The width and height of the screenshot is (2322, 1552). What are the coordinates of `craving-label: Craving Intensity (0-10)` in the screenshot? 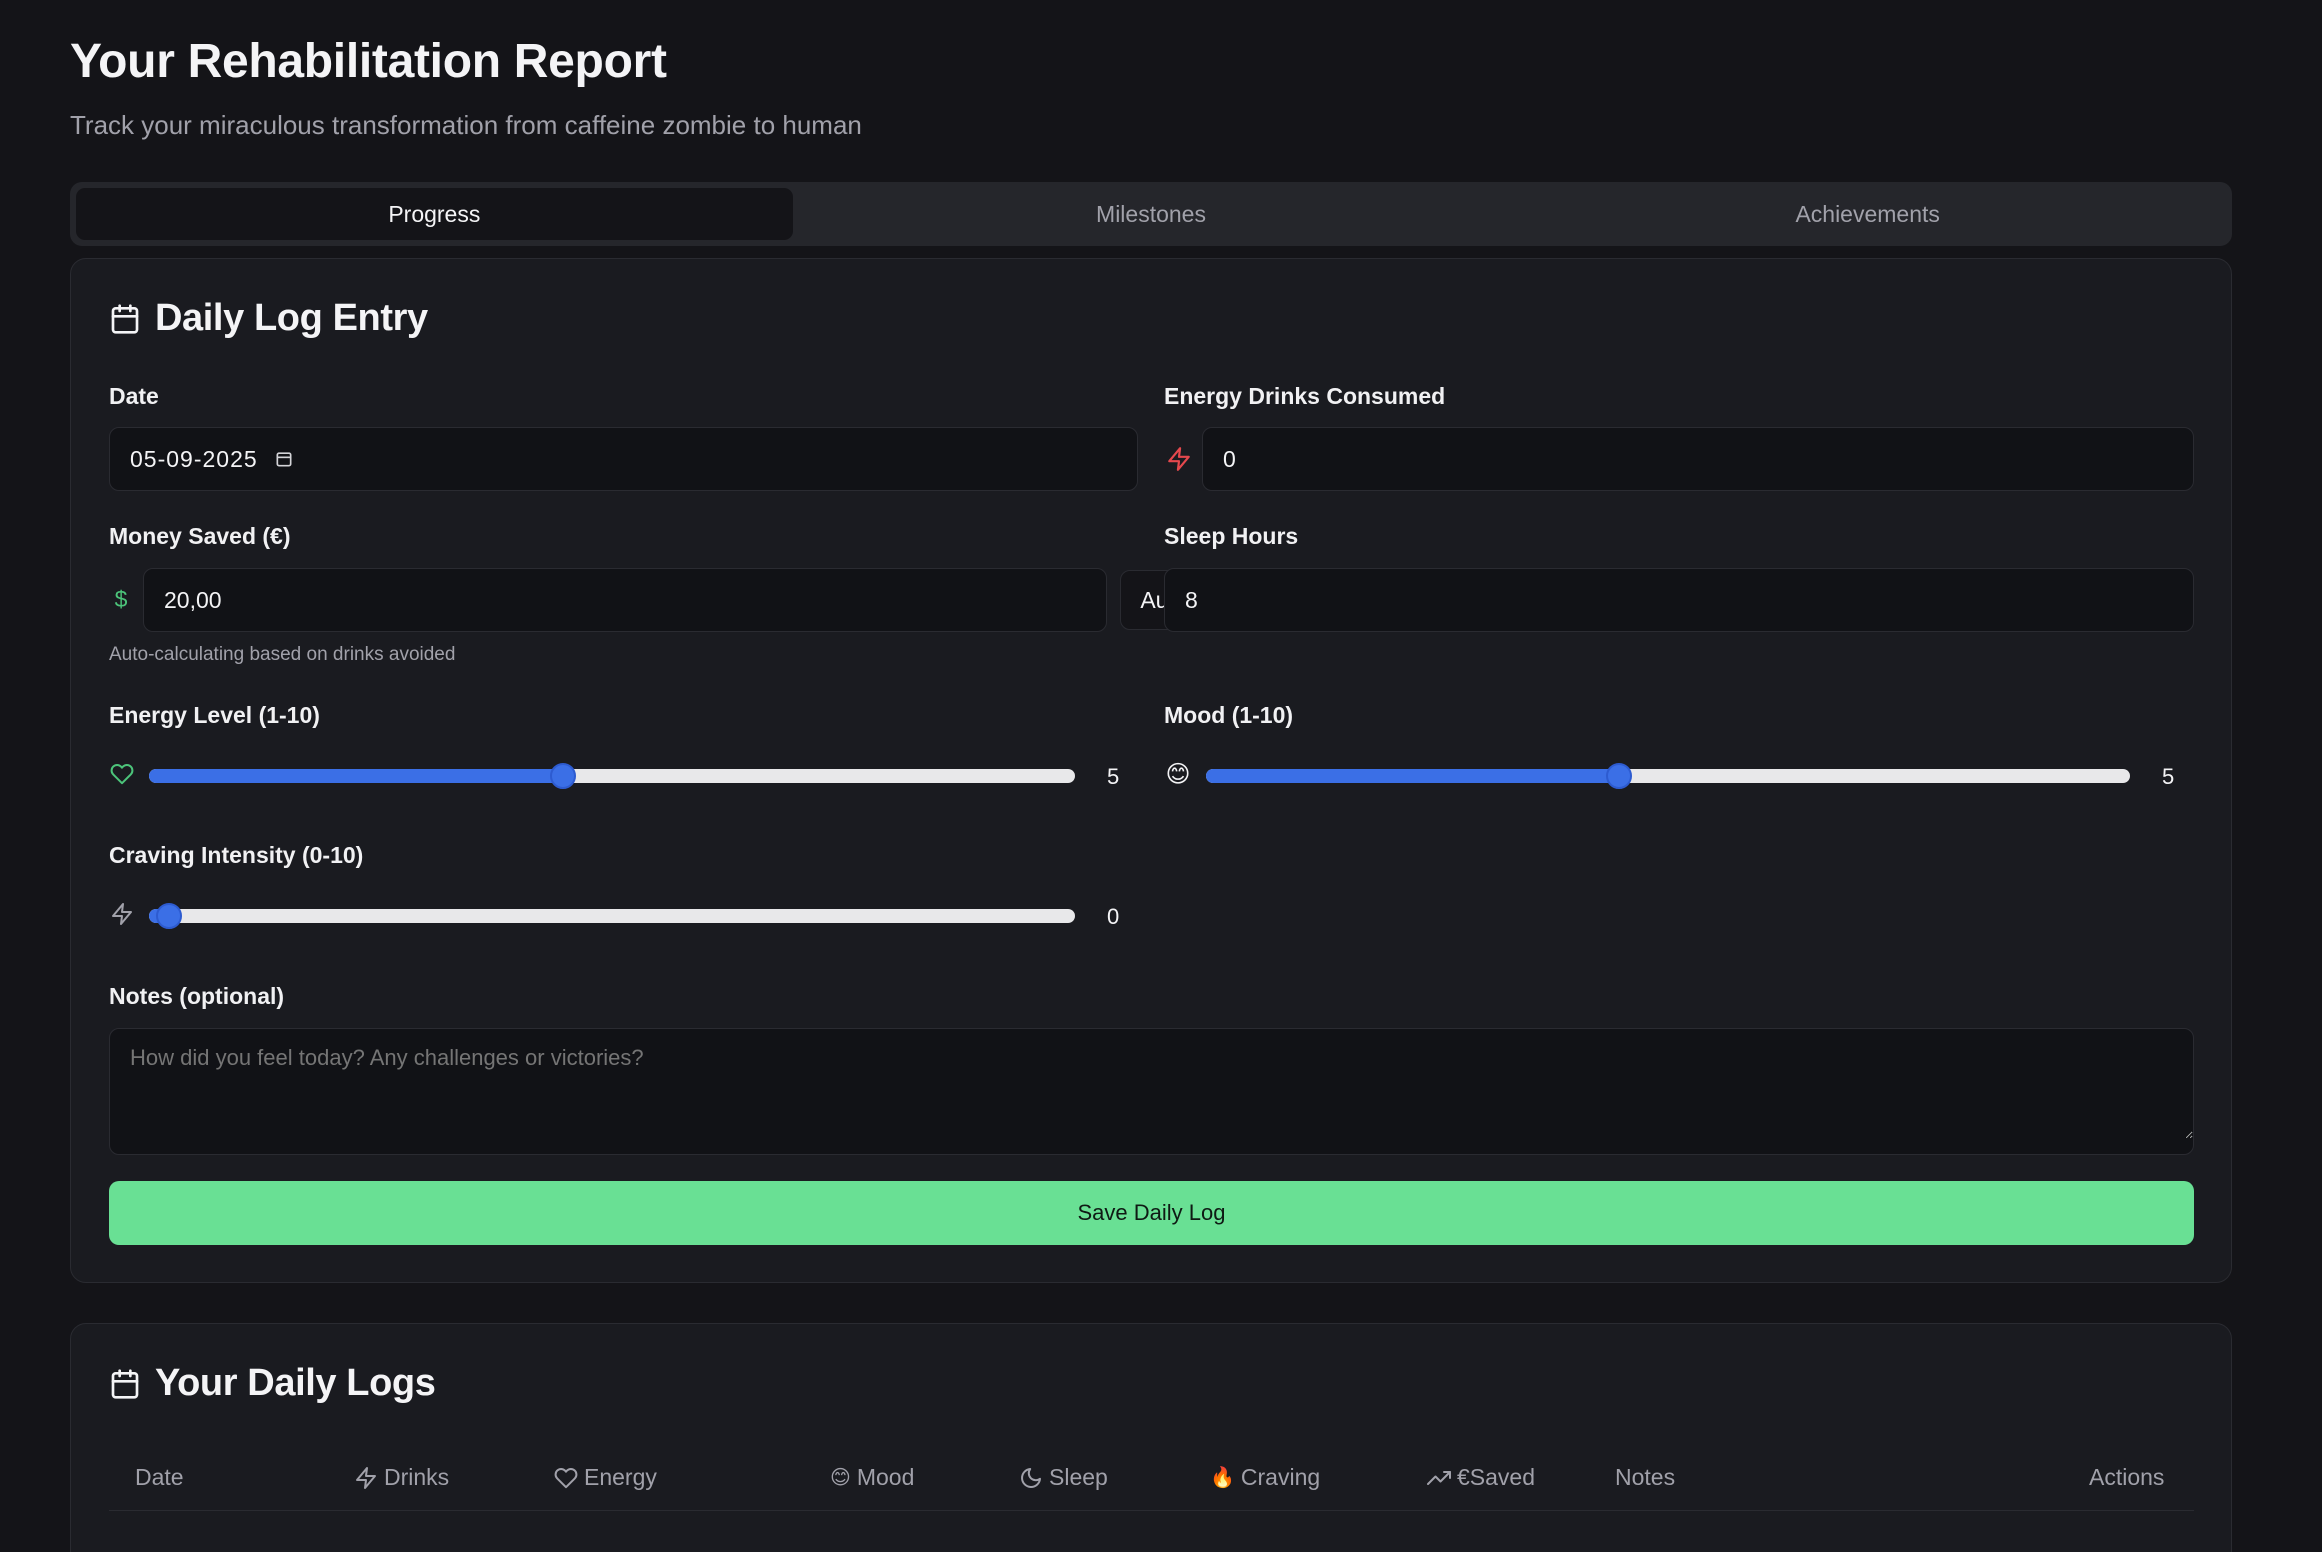 It's located at (236, 855).